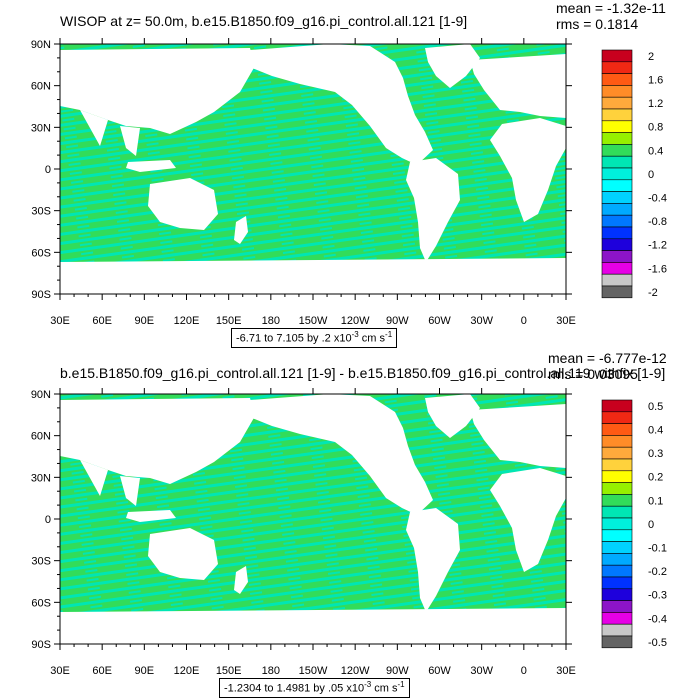  I want to click on p1legend-label: -0.8, so click(657, 222).